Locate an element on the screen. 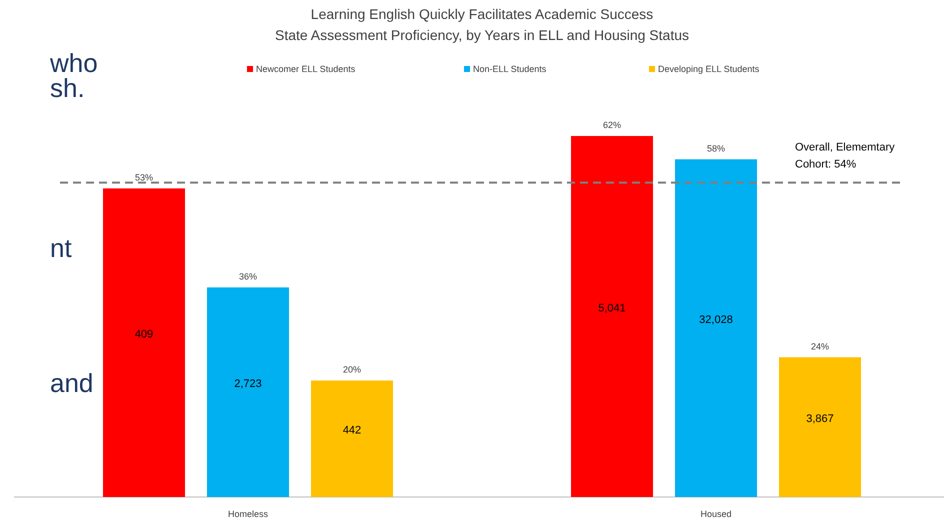  legend-label: Non-ELL Students is located at coordinates (510, 69).